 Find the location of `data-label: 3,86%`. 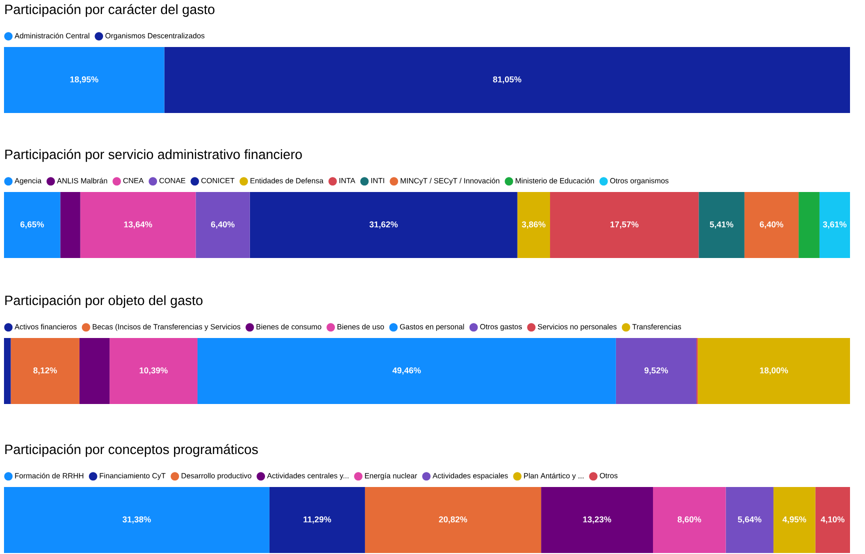

data-label: 3,86% is located at coordinates (534, 225).